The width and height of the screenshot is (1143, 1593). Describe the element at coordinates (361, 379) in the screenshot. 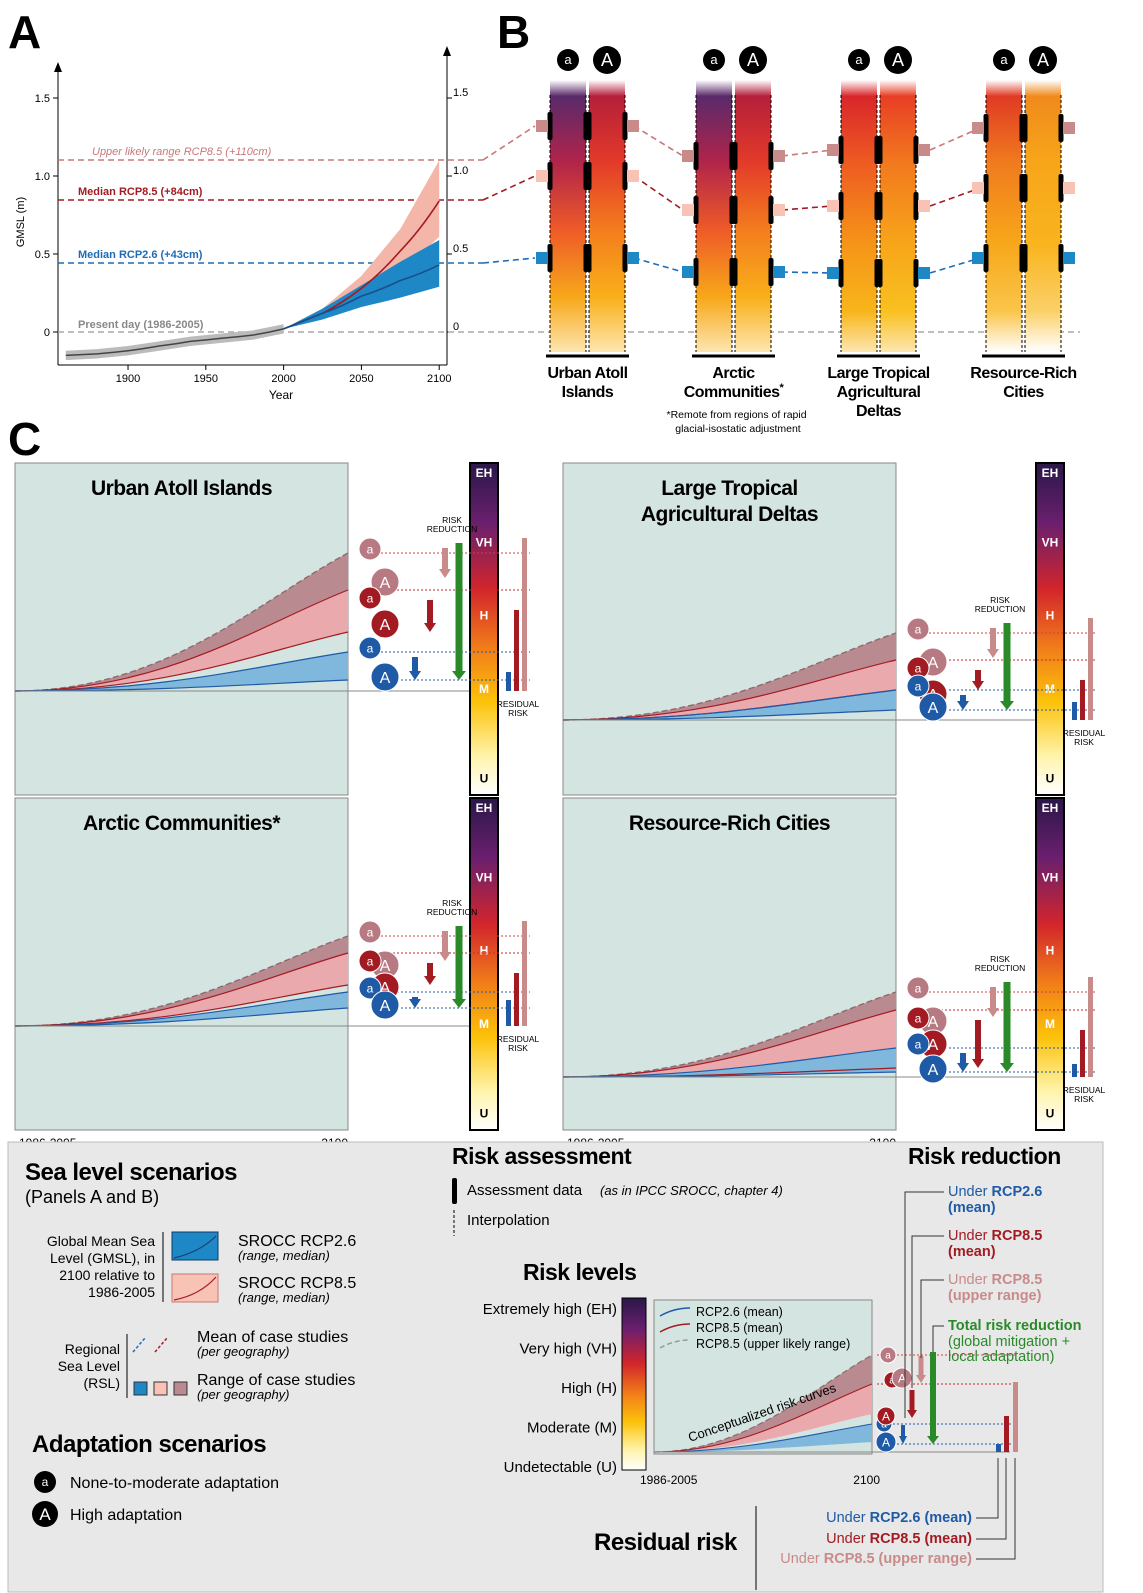

I see `x-tick-label: 2050` at that location.